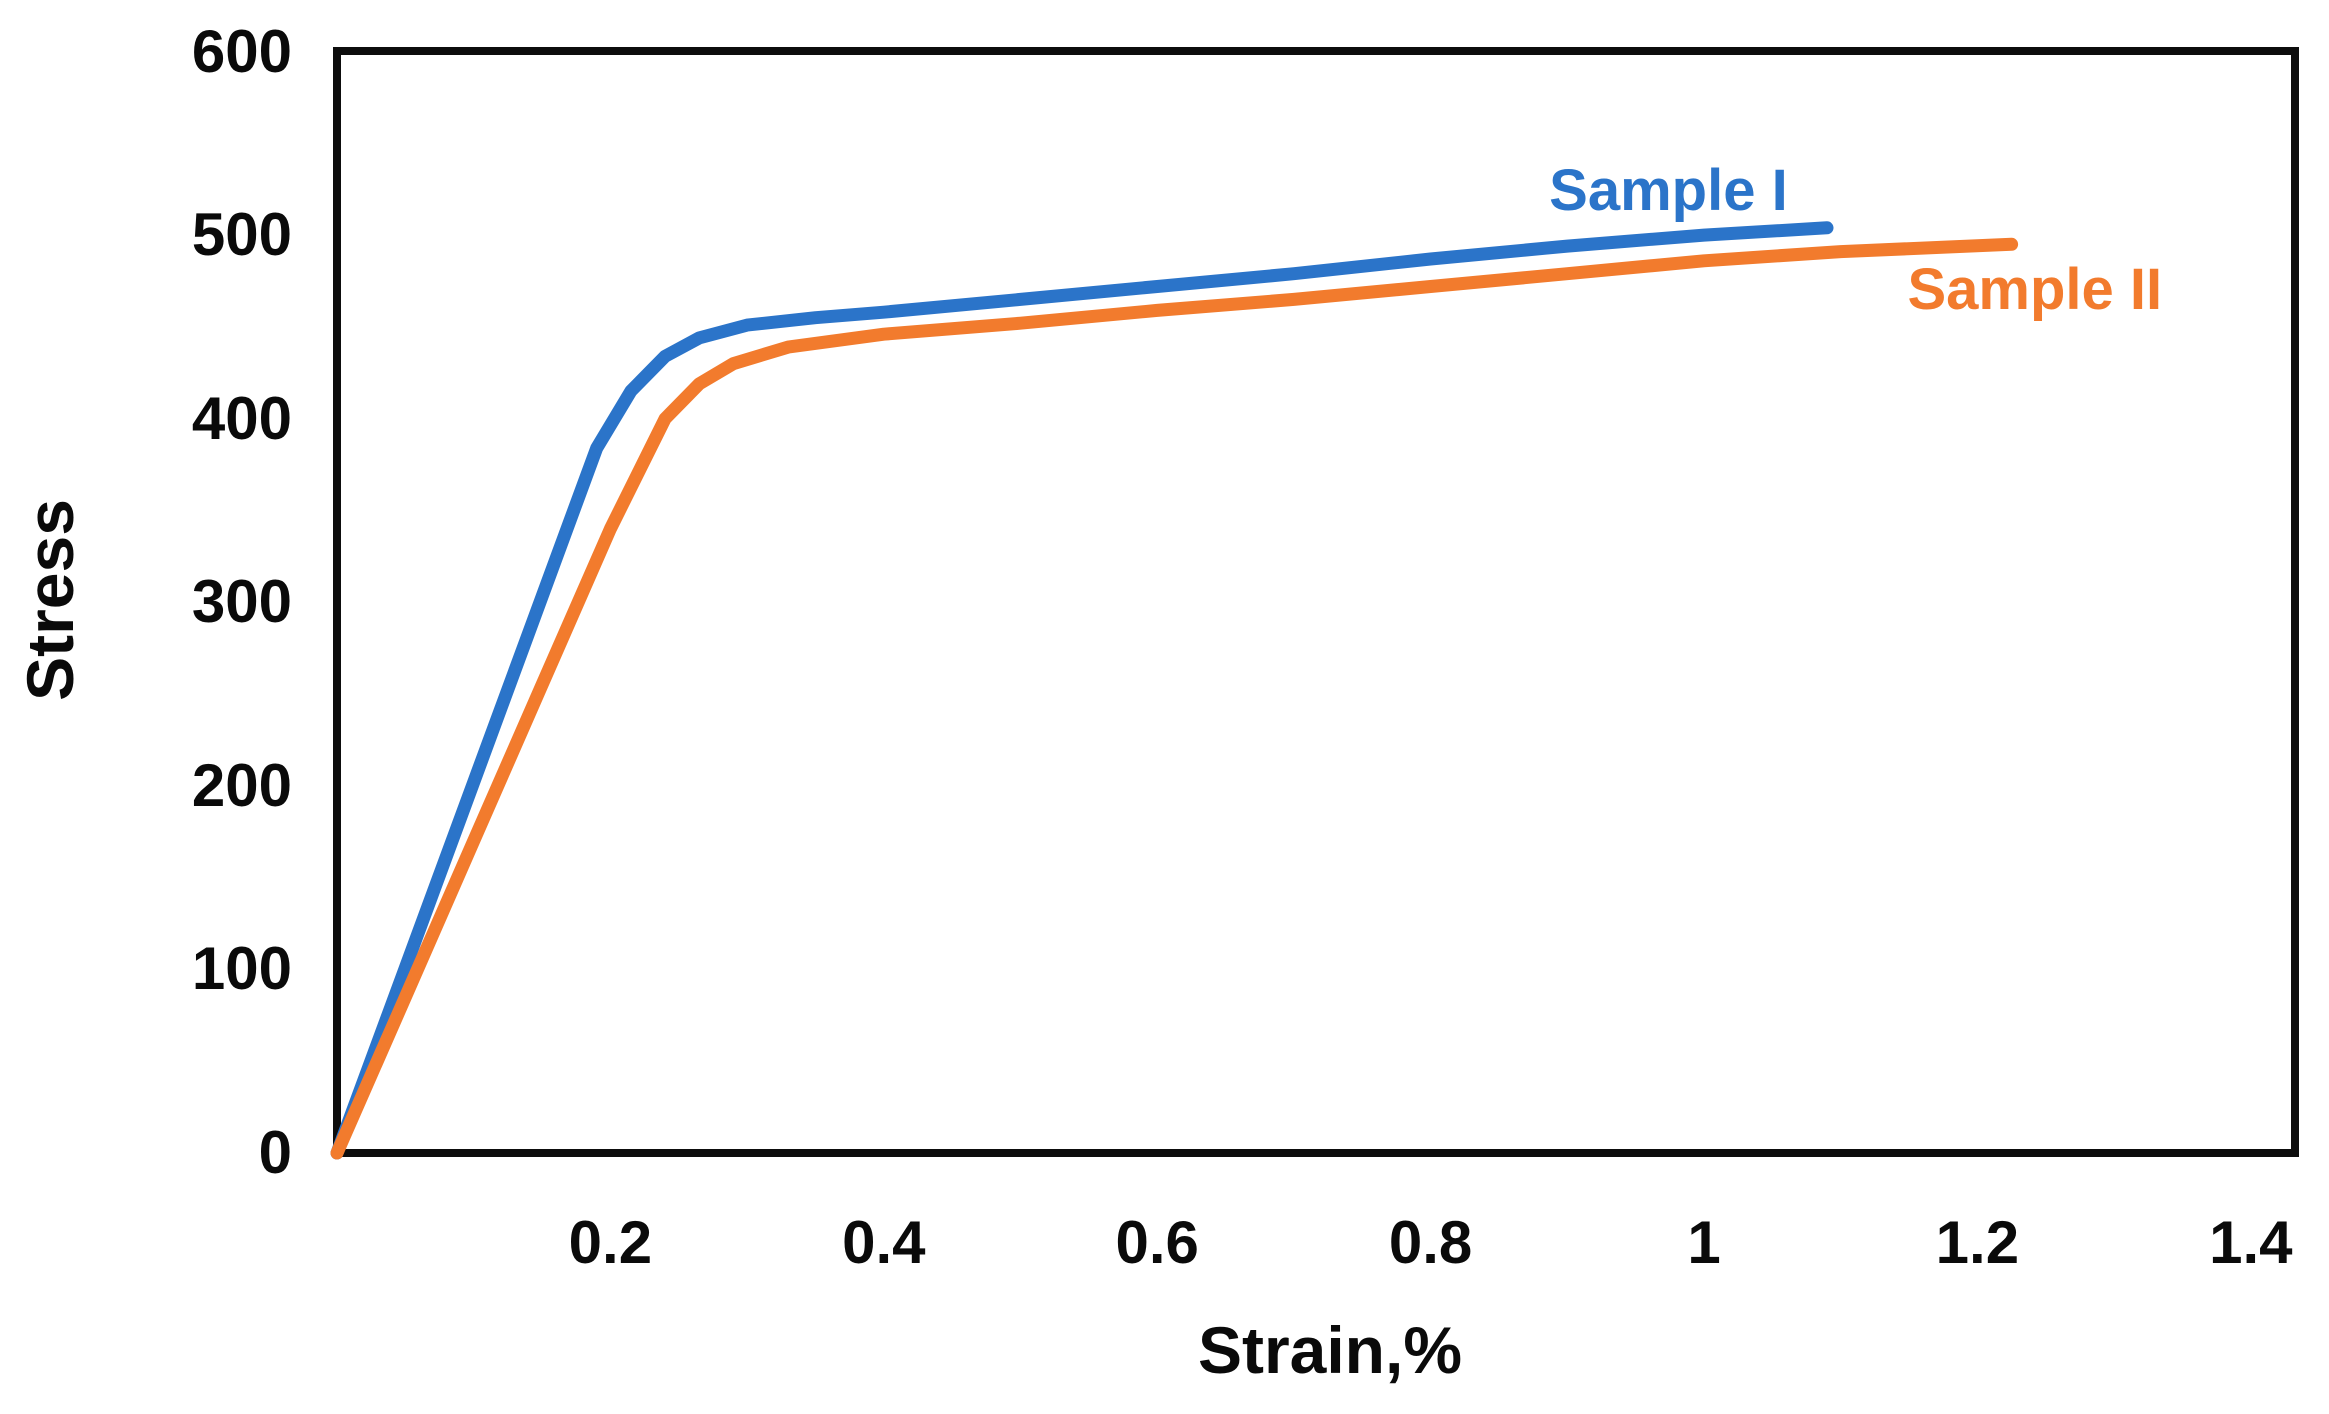  I want to click on series-label-2: Sample II, so click(2035, 290).